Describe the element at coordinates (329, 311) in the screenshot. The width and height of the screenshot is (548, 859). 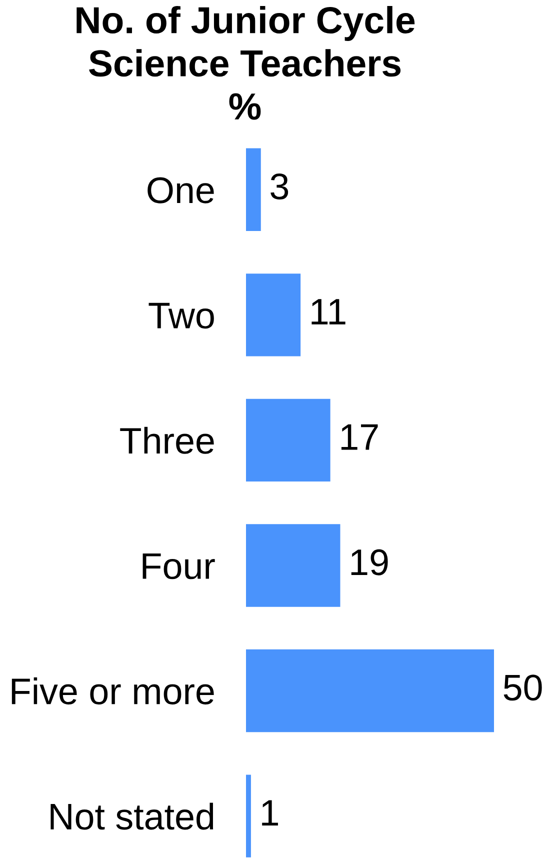
I see `data-label: 11` at that location.